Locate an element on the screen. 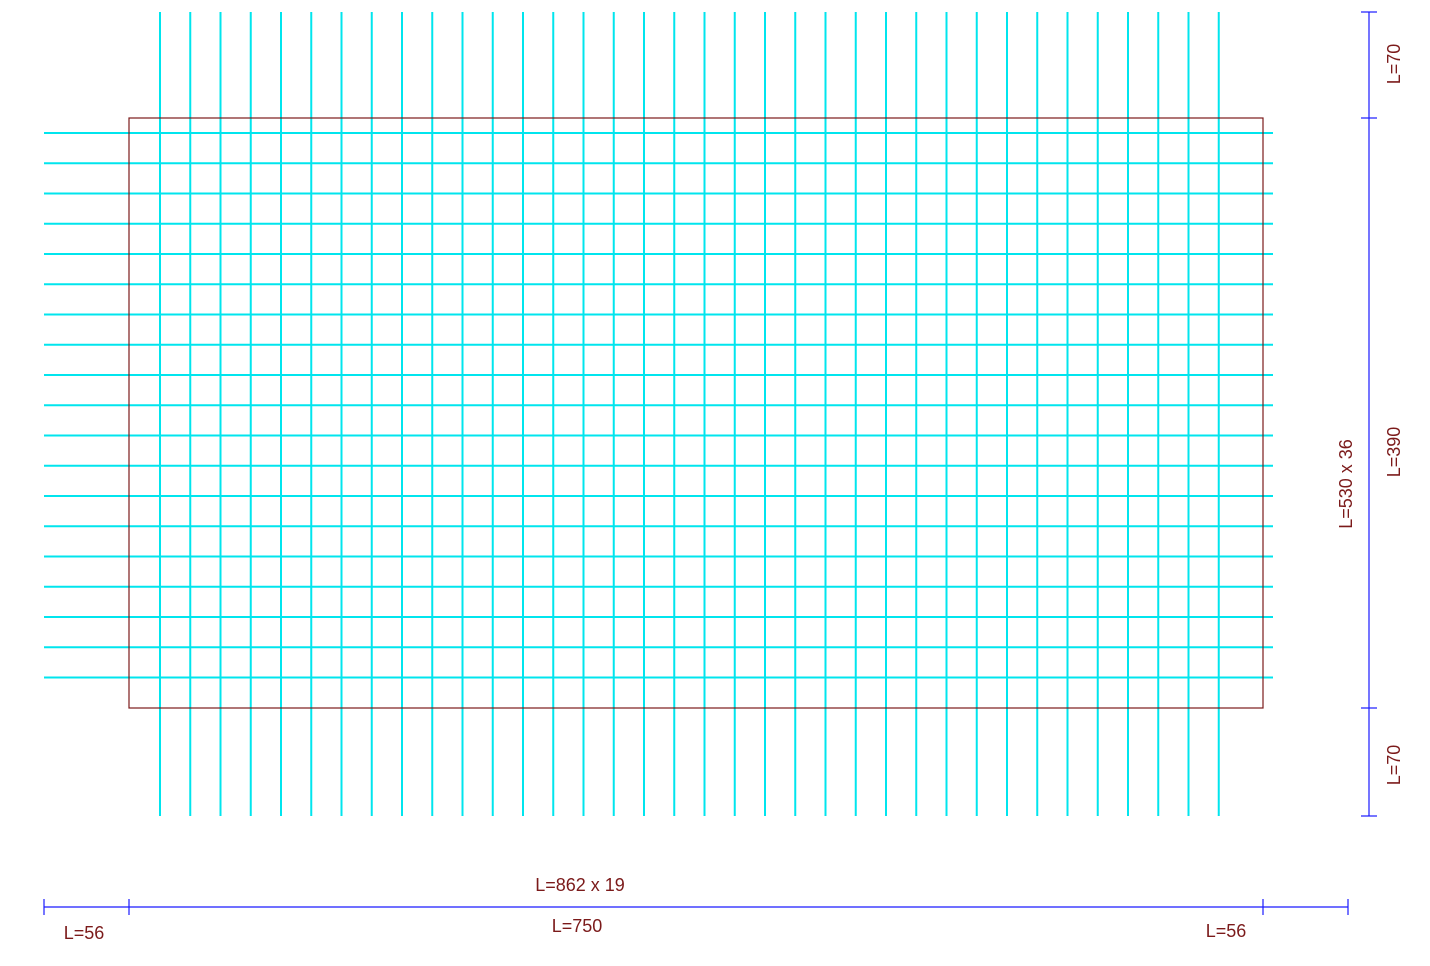 The image size is (1430, 966). bottom-dimension-right-label: L=56 is located at coordinates (1226, 931).